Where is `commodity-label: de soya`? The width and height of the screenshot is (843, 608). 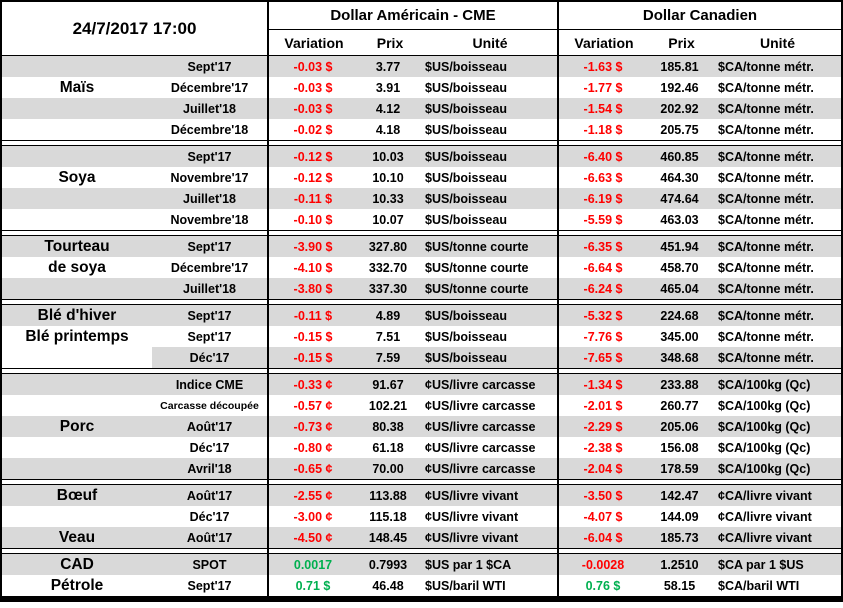
commodity-label: de soya is located at coordinates (77, 267).